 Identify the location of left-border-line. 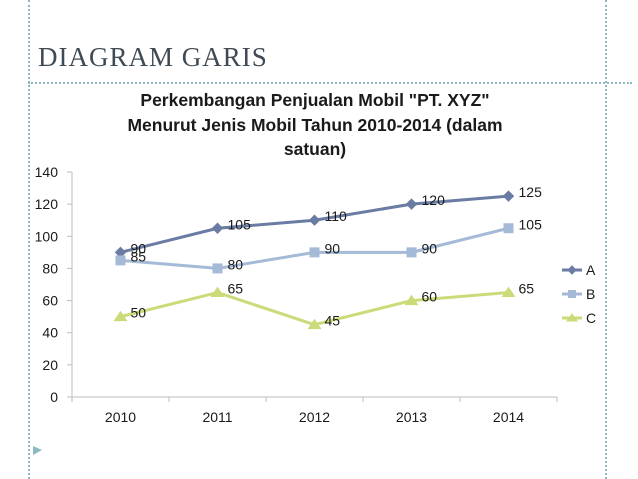
(29, 239).